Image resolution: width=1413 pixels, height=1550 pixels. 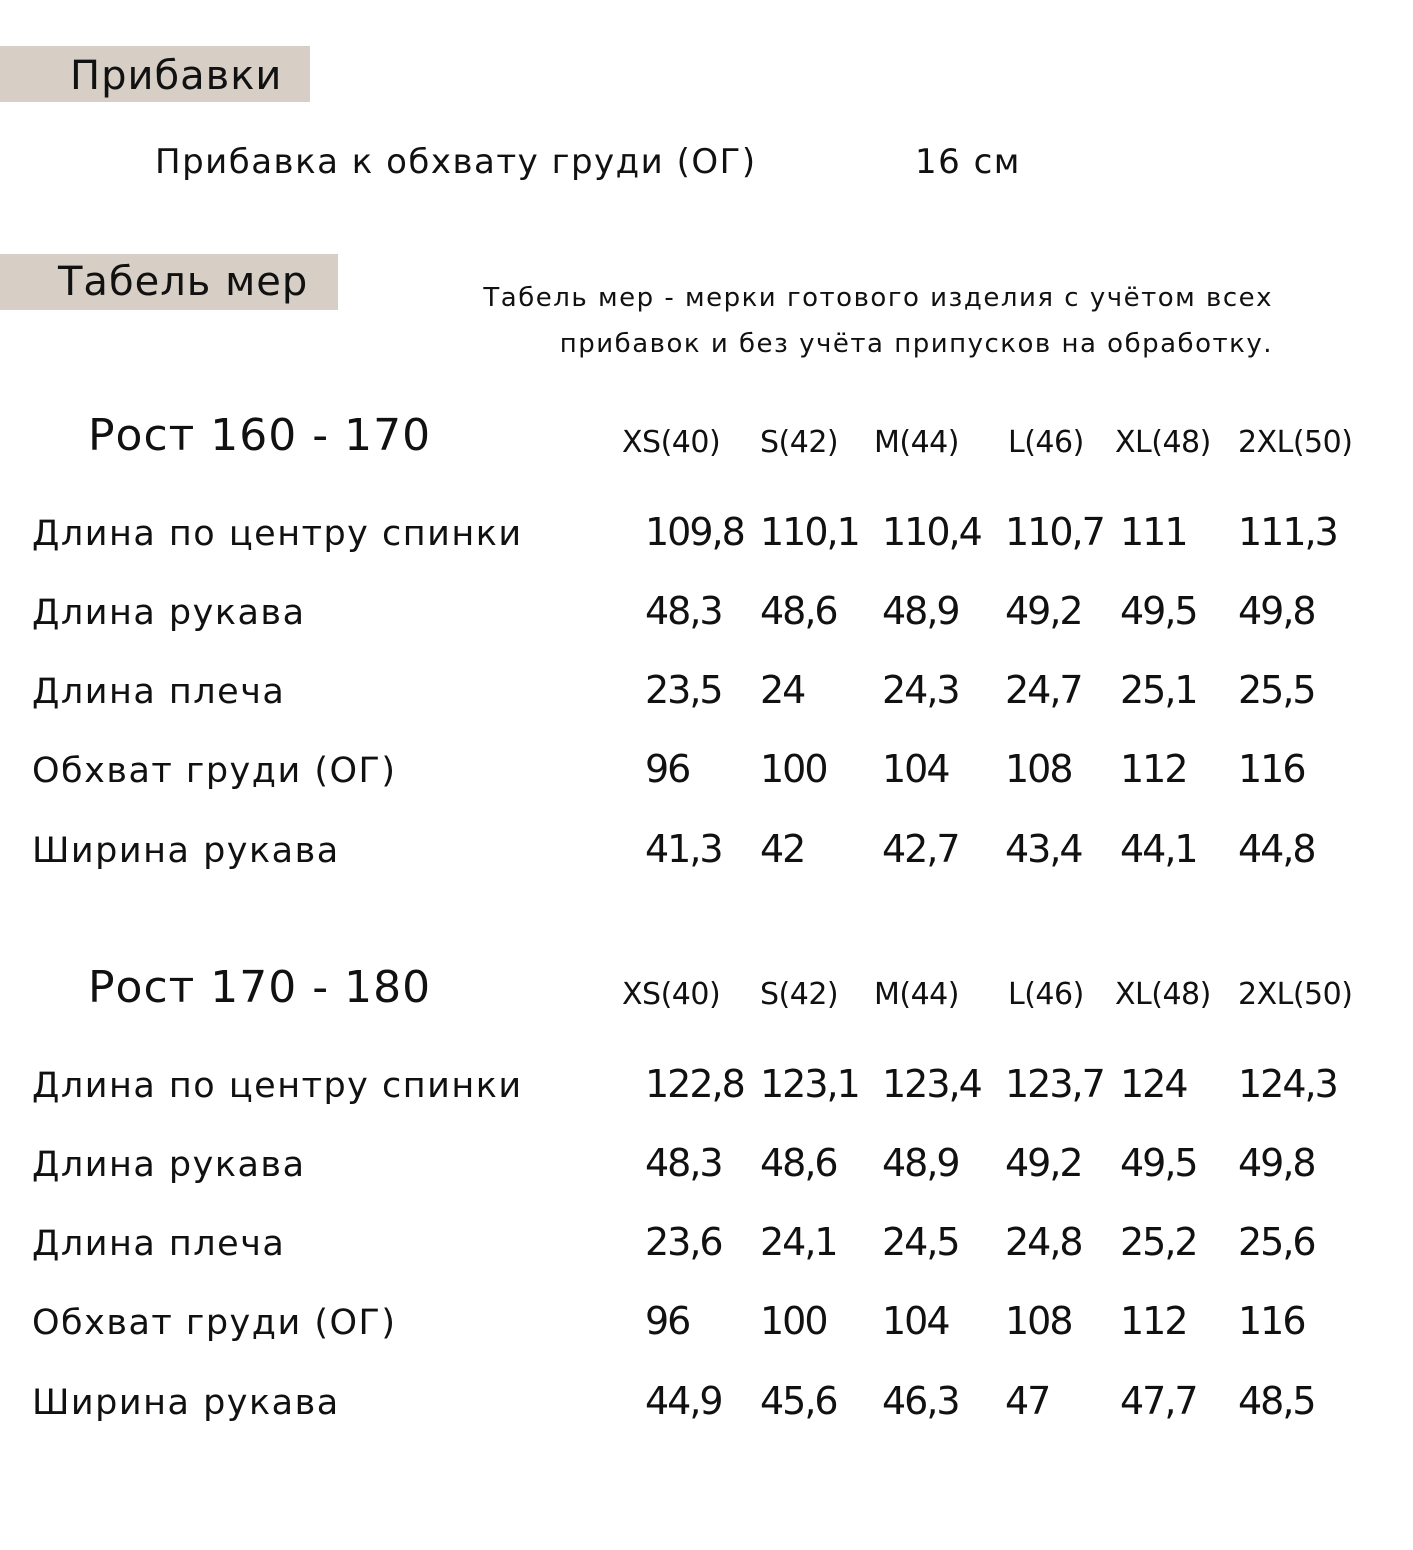 I want to click on measurement-value: 23,6, so click(x=684, y=1242).